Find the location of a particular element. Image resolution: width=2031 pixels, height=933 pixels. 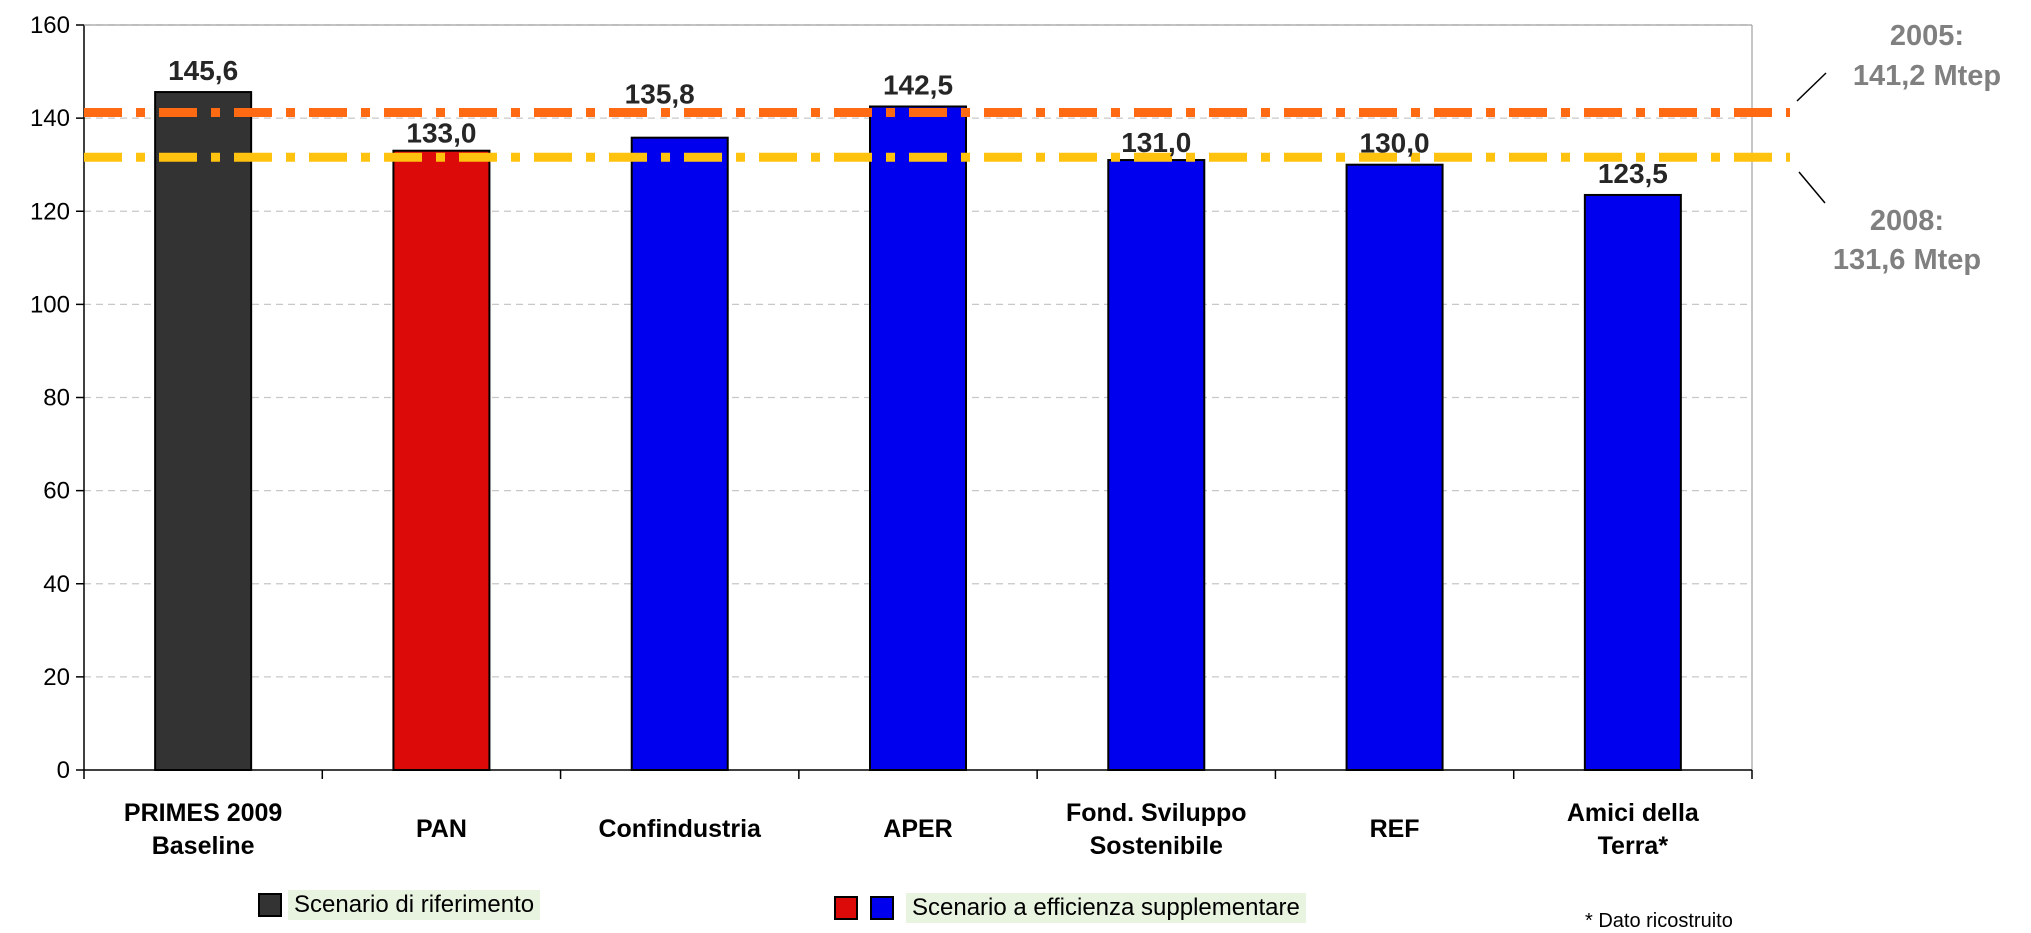

y-tick-label: 80 is located at coordinates (56, 398).